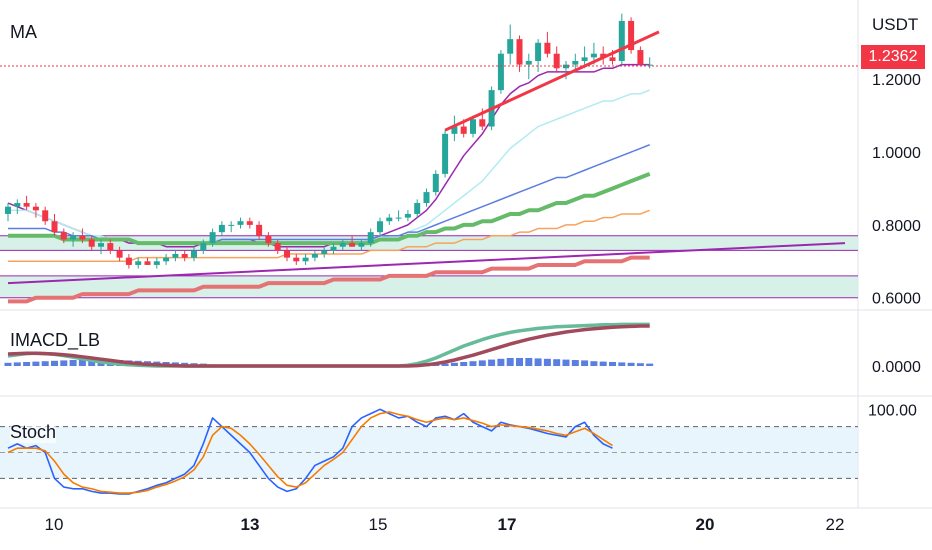 The image size is (932, 550). Describe the element at coordinates (893, 57) in the screenshot. I see `last-price-tag: 1.2362` at that location.